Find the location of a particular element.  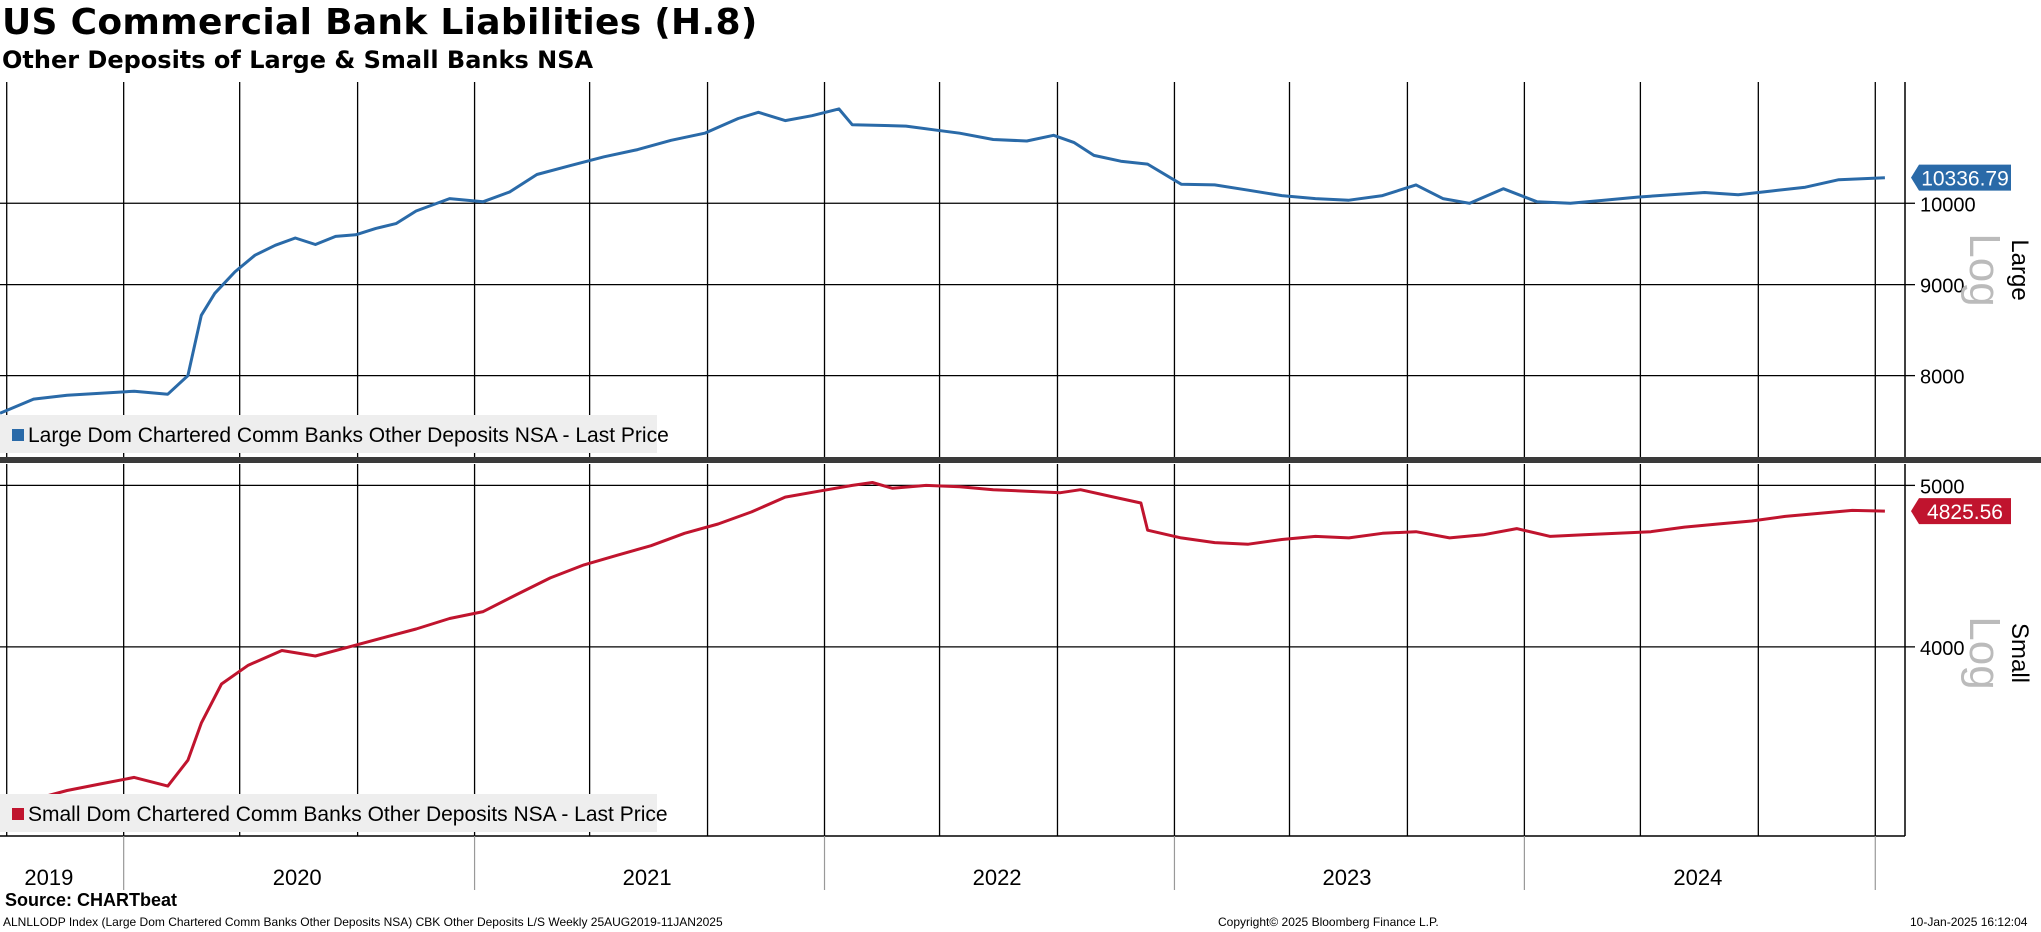

legend-box-large is located at coordinates (328, 434).